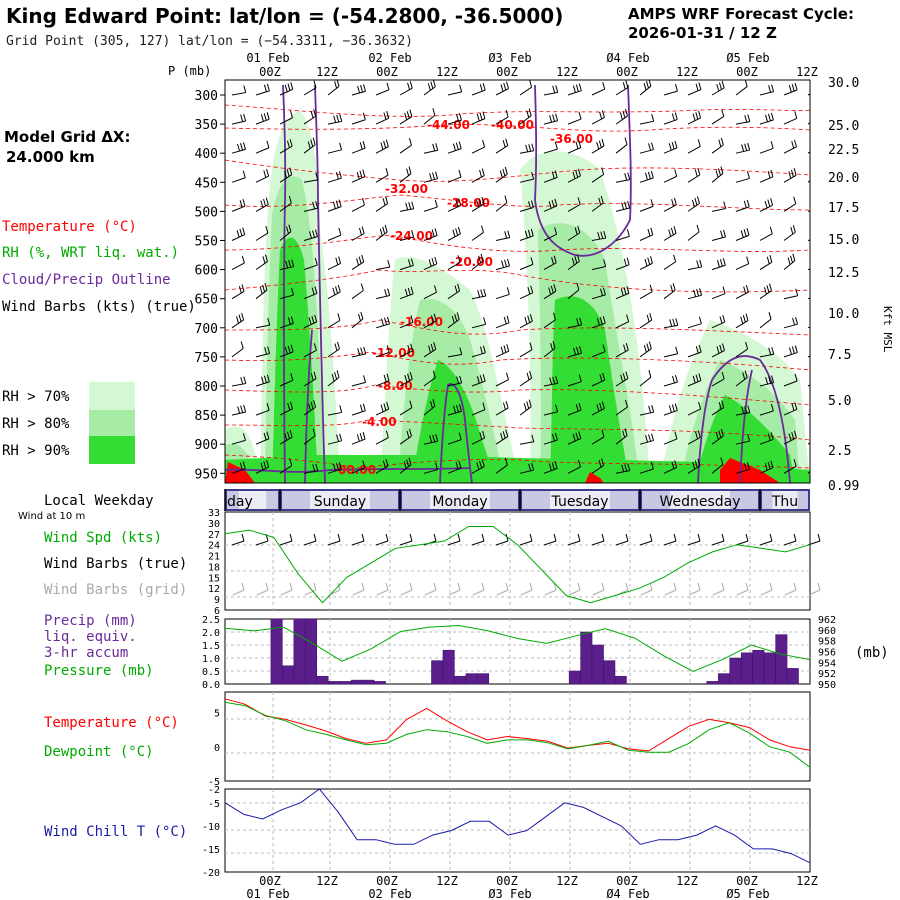  What do you see at coordinates (211, 850) in the screenshot?
I see `windchill-tick: -15` at bounding box center [211, 850].